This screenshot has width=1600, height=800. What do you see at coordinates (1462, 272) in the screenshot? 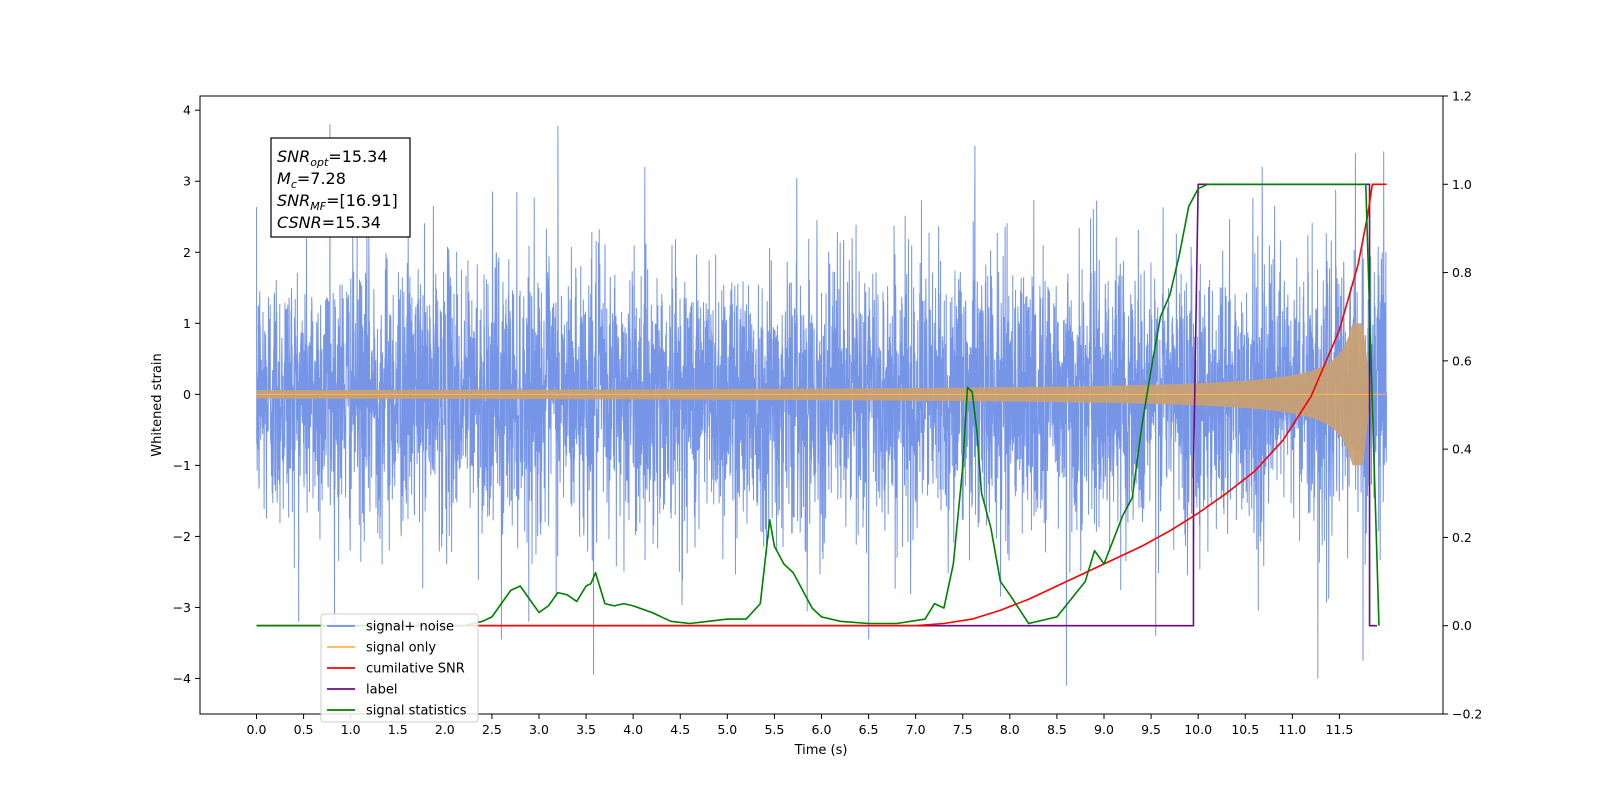
I see `y-right-tick-label: 0.8` at bounding box center [1462, 272].